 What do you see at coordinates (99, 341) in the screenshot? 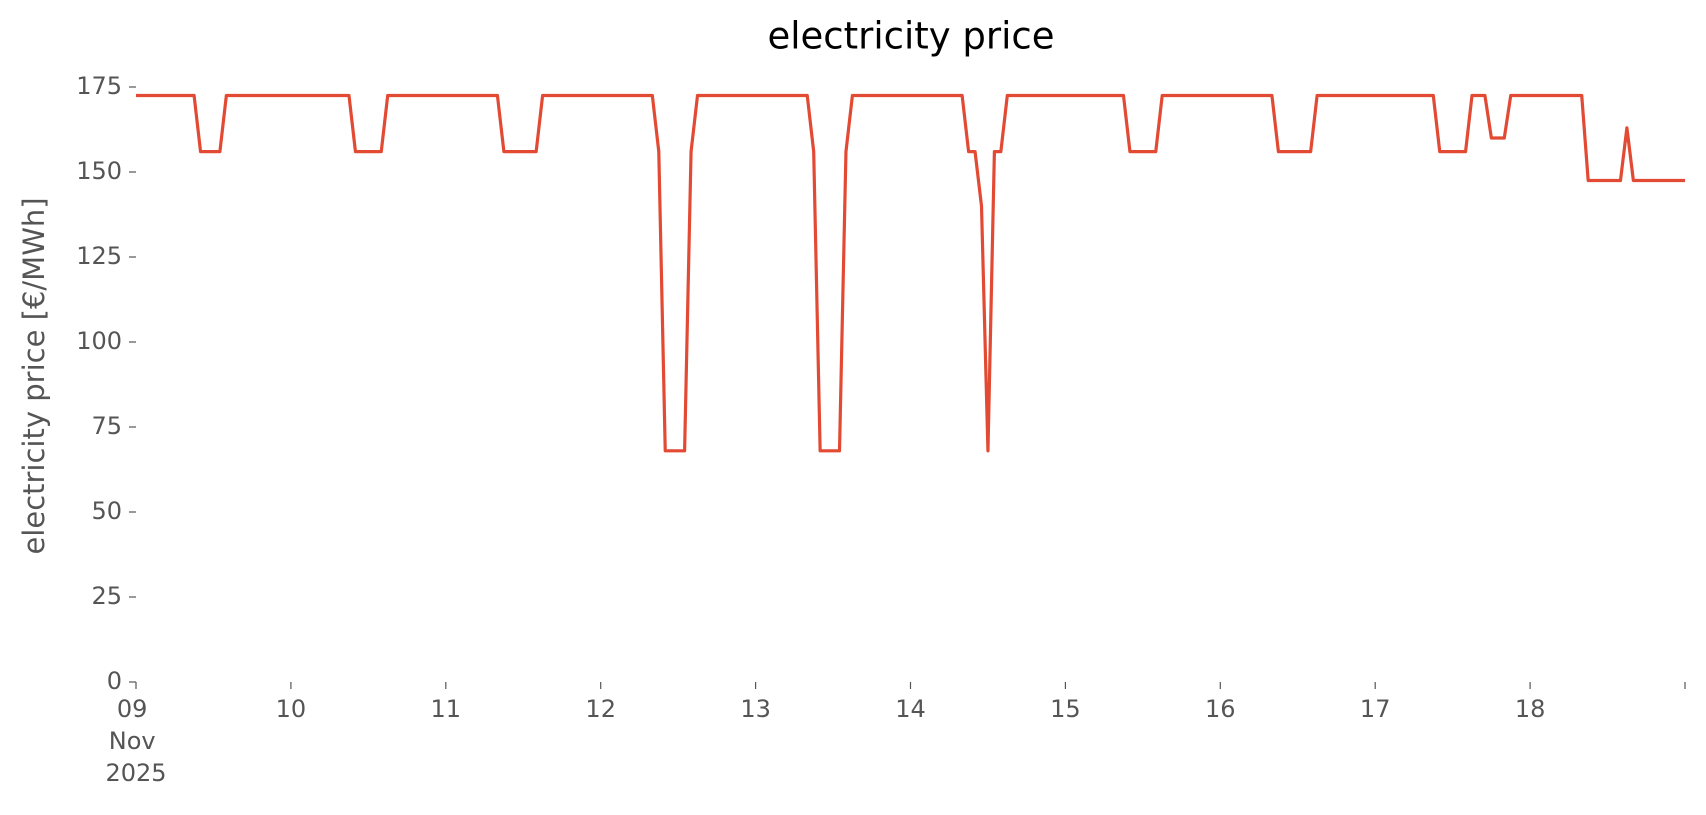
I see `y-tick-label: 100` at bounding box center [99, 341].